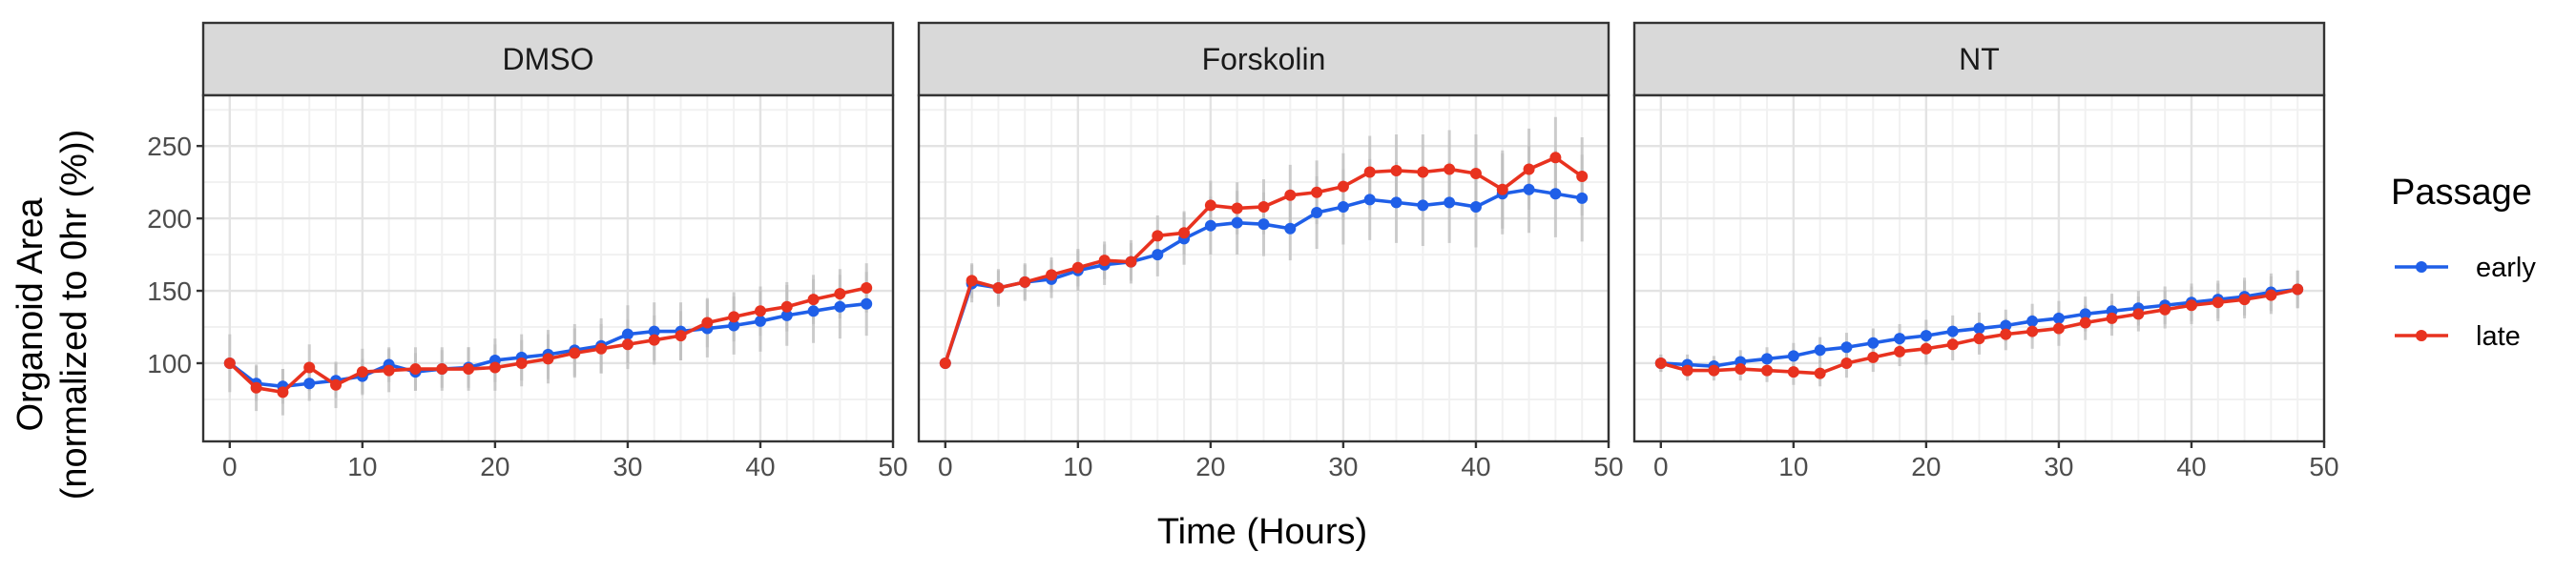 This screenshot has width=2576, height=572. Describe the element at coordinates (1264, 59) in the screenshot. I see `facet-strip-label: Forskolin` at that location.